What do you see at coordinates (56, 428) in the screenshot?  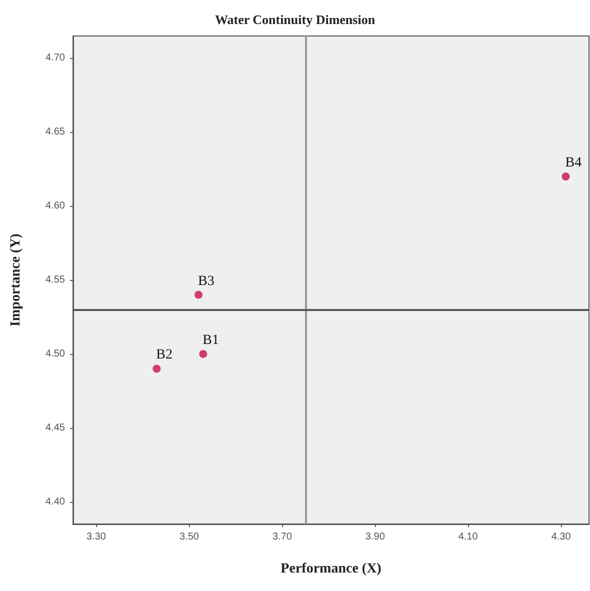 I see `y-tick-label: 4.45` at bounding box center [56, 428].